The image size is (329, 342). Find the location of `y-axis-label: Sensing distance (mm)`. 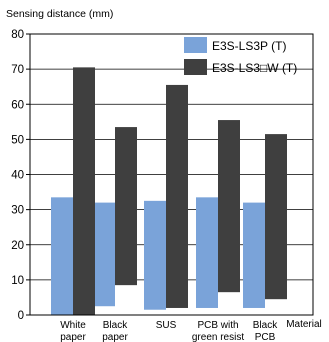

y-axis-label: Sensing distance (mm) is located at coordinates (59, 14).